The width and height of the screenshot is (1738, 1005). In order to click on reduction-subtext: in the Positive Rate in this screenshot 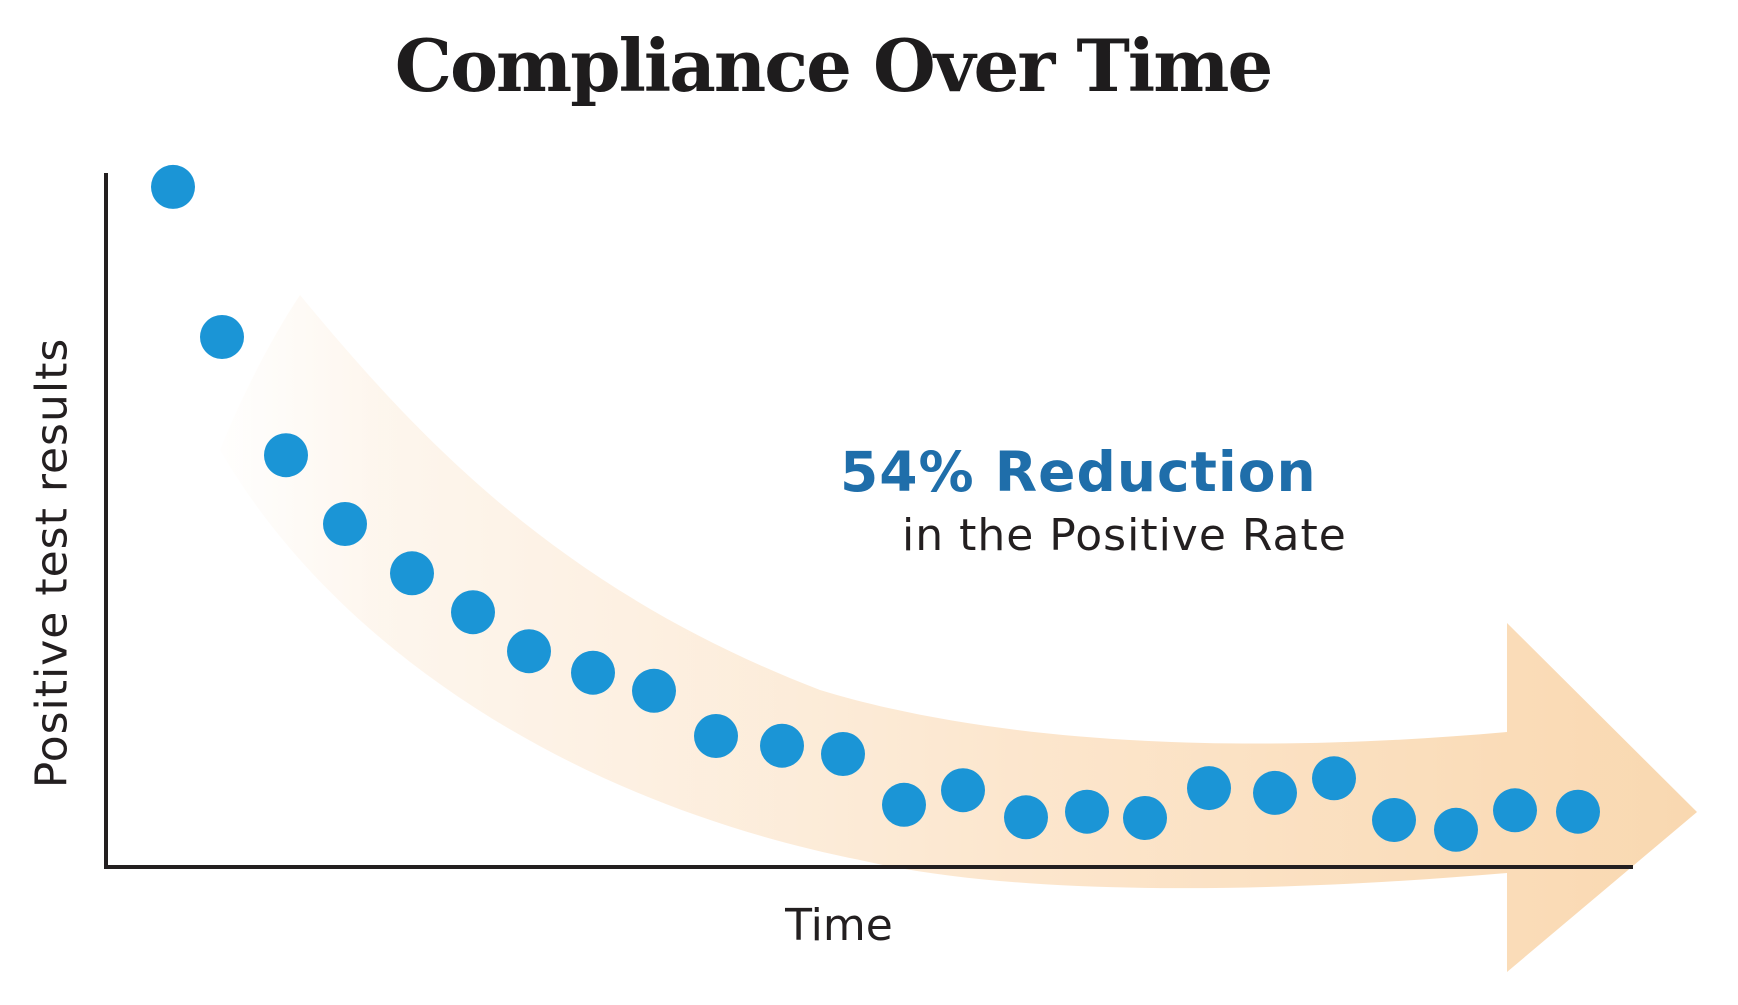, I will do `click(1124, 535)`.